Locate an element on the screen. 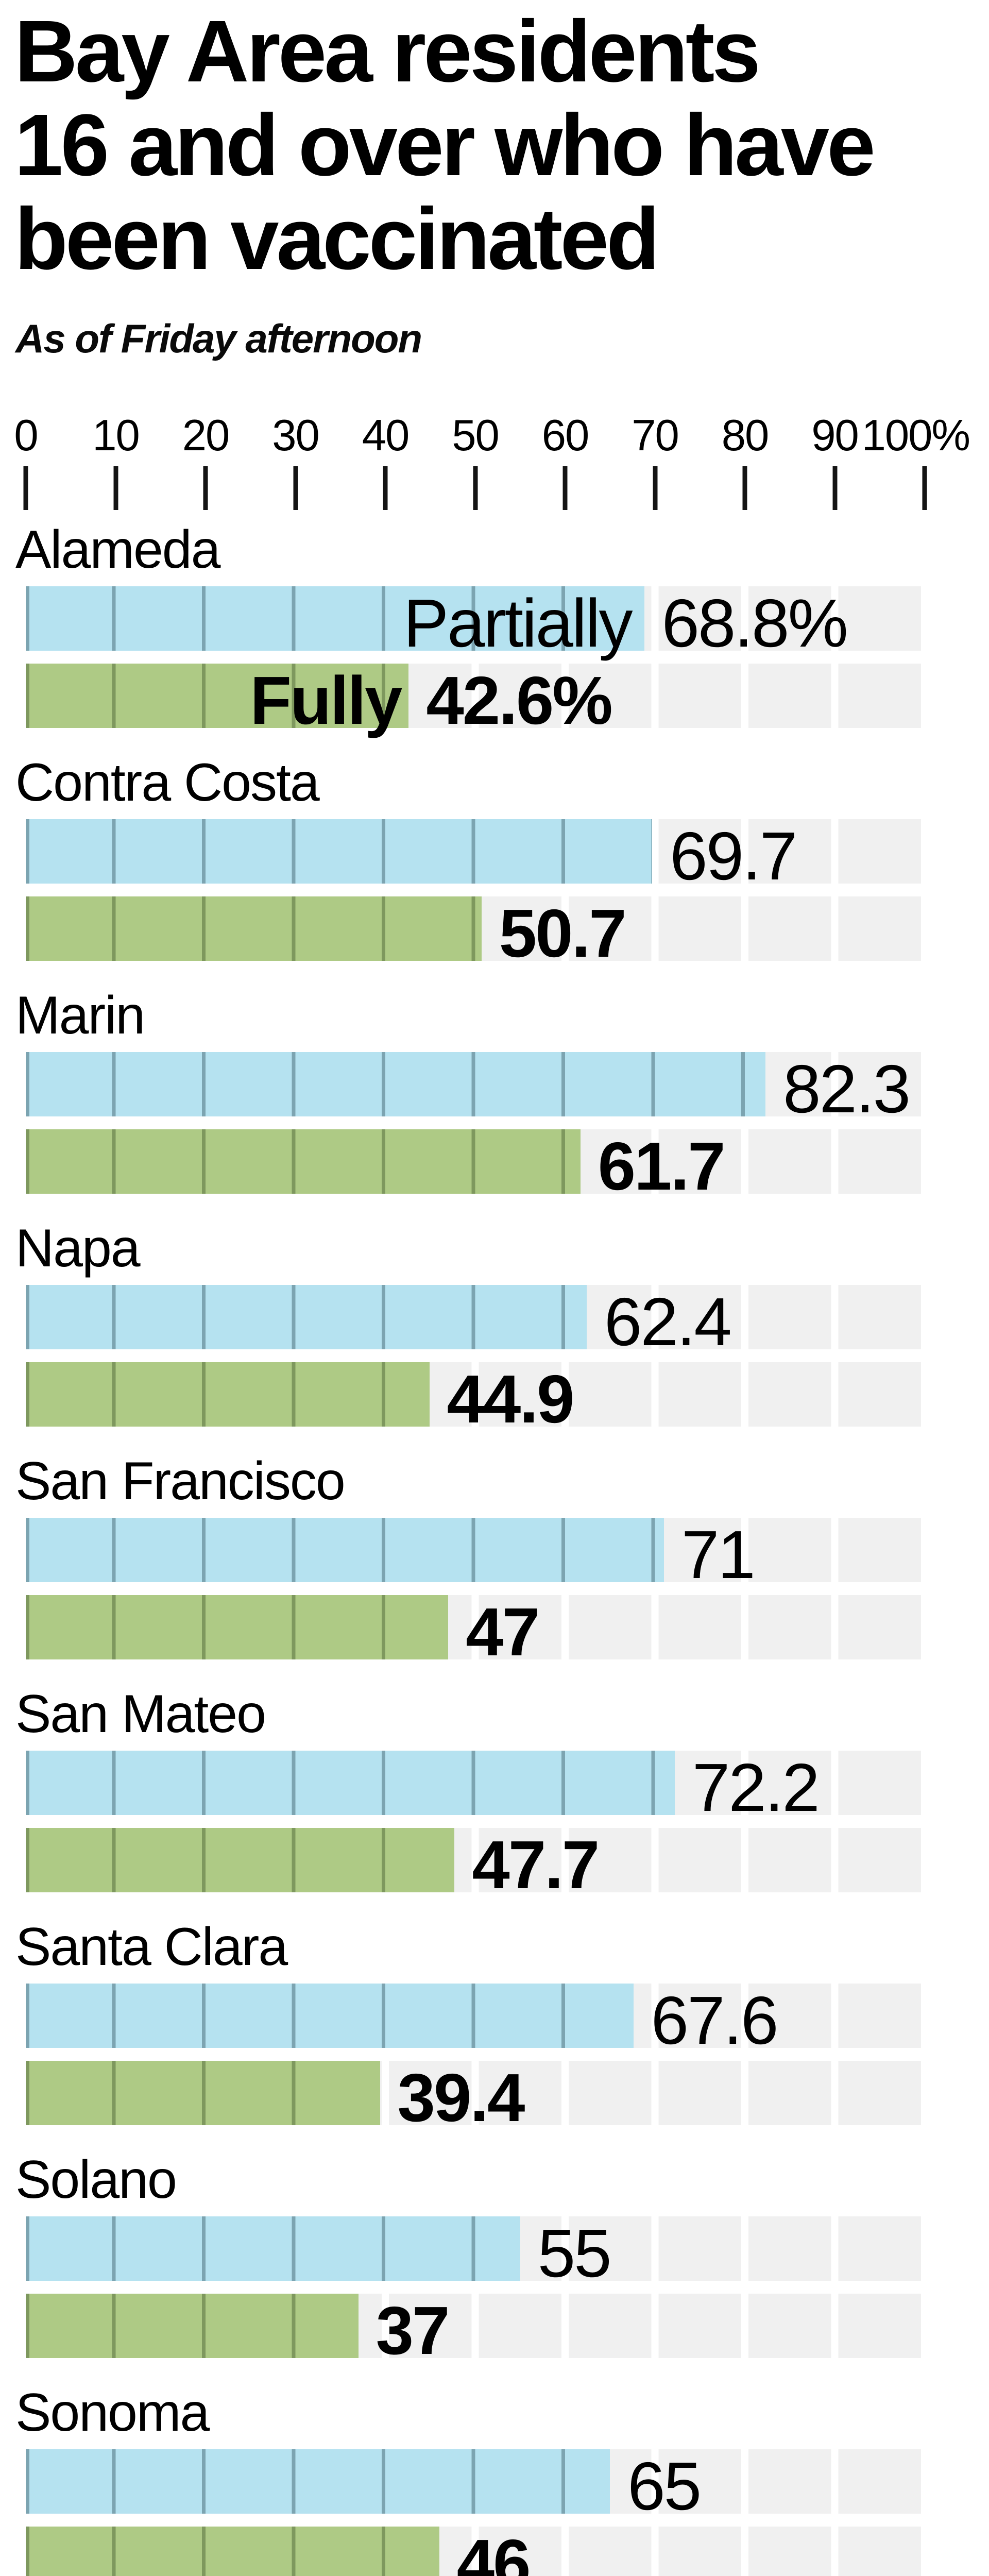  axis-tick-label: 10 is located at coordinates (116, 435).